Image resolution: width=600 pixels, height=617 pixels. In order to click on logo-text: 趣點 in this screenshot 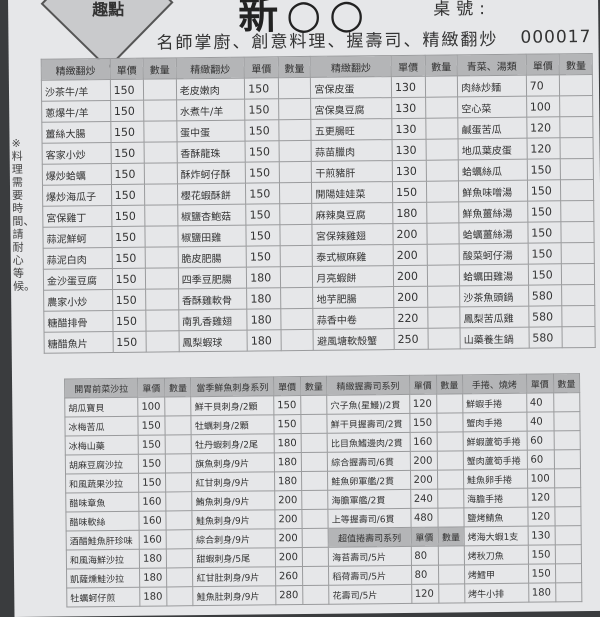, I will do `click(108, 10)`.